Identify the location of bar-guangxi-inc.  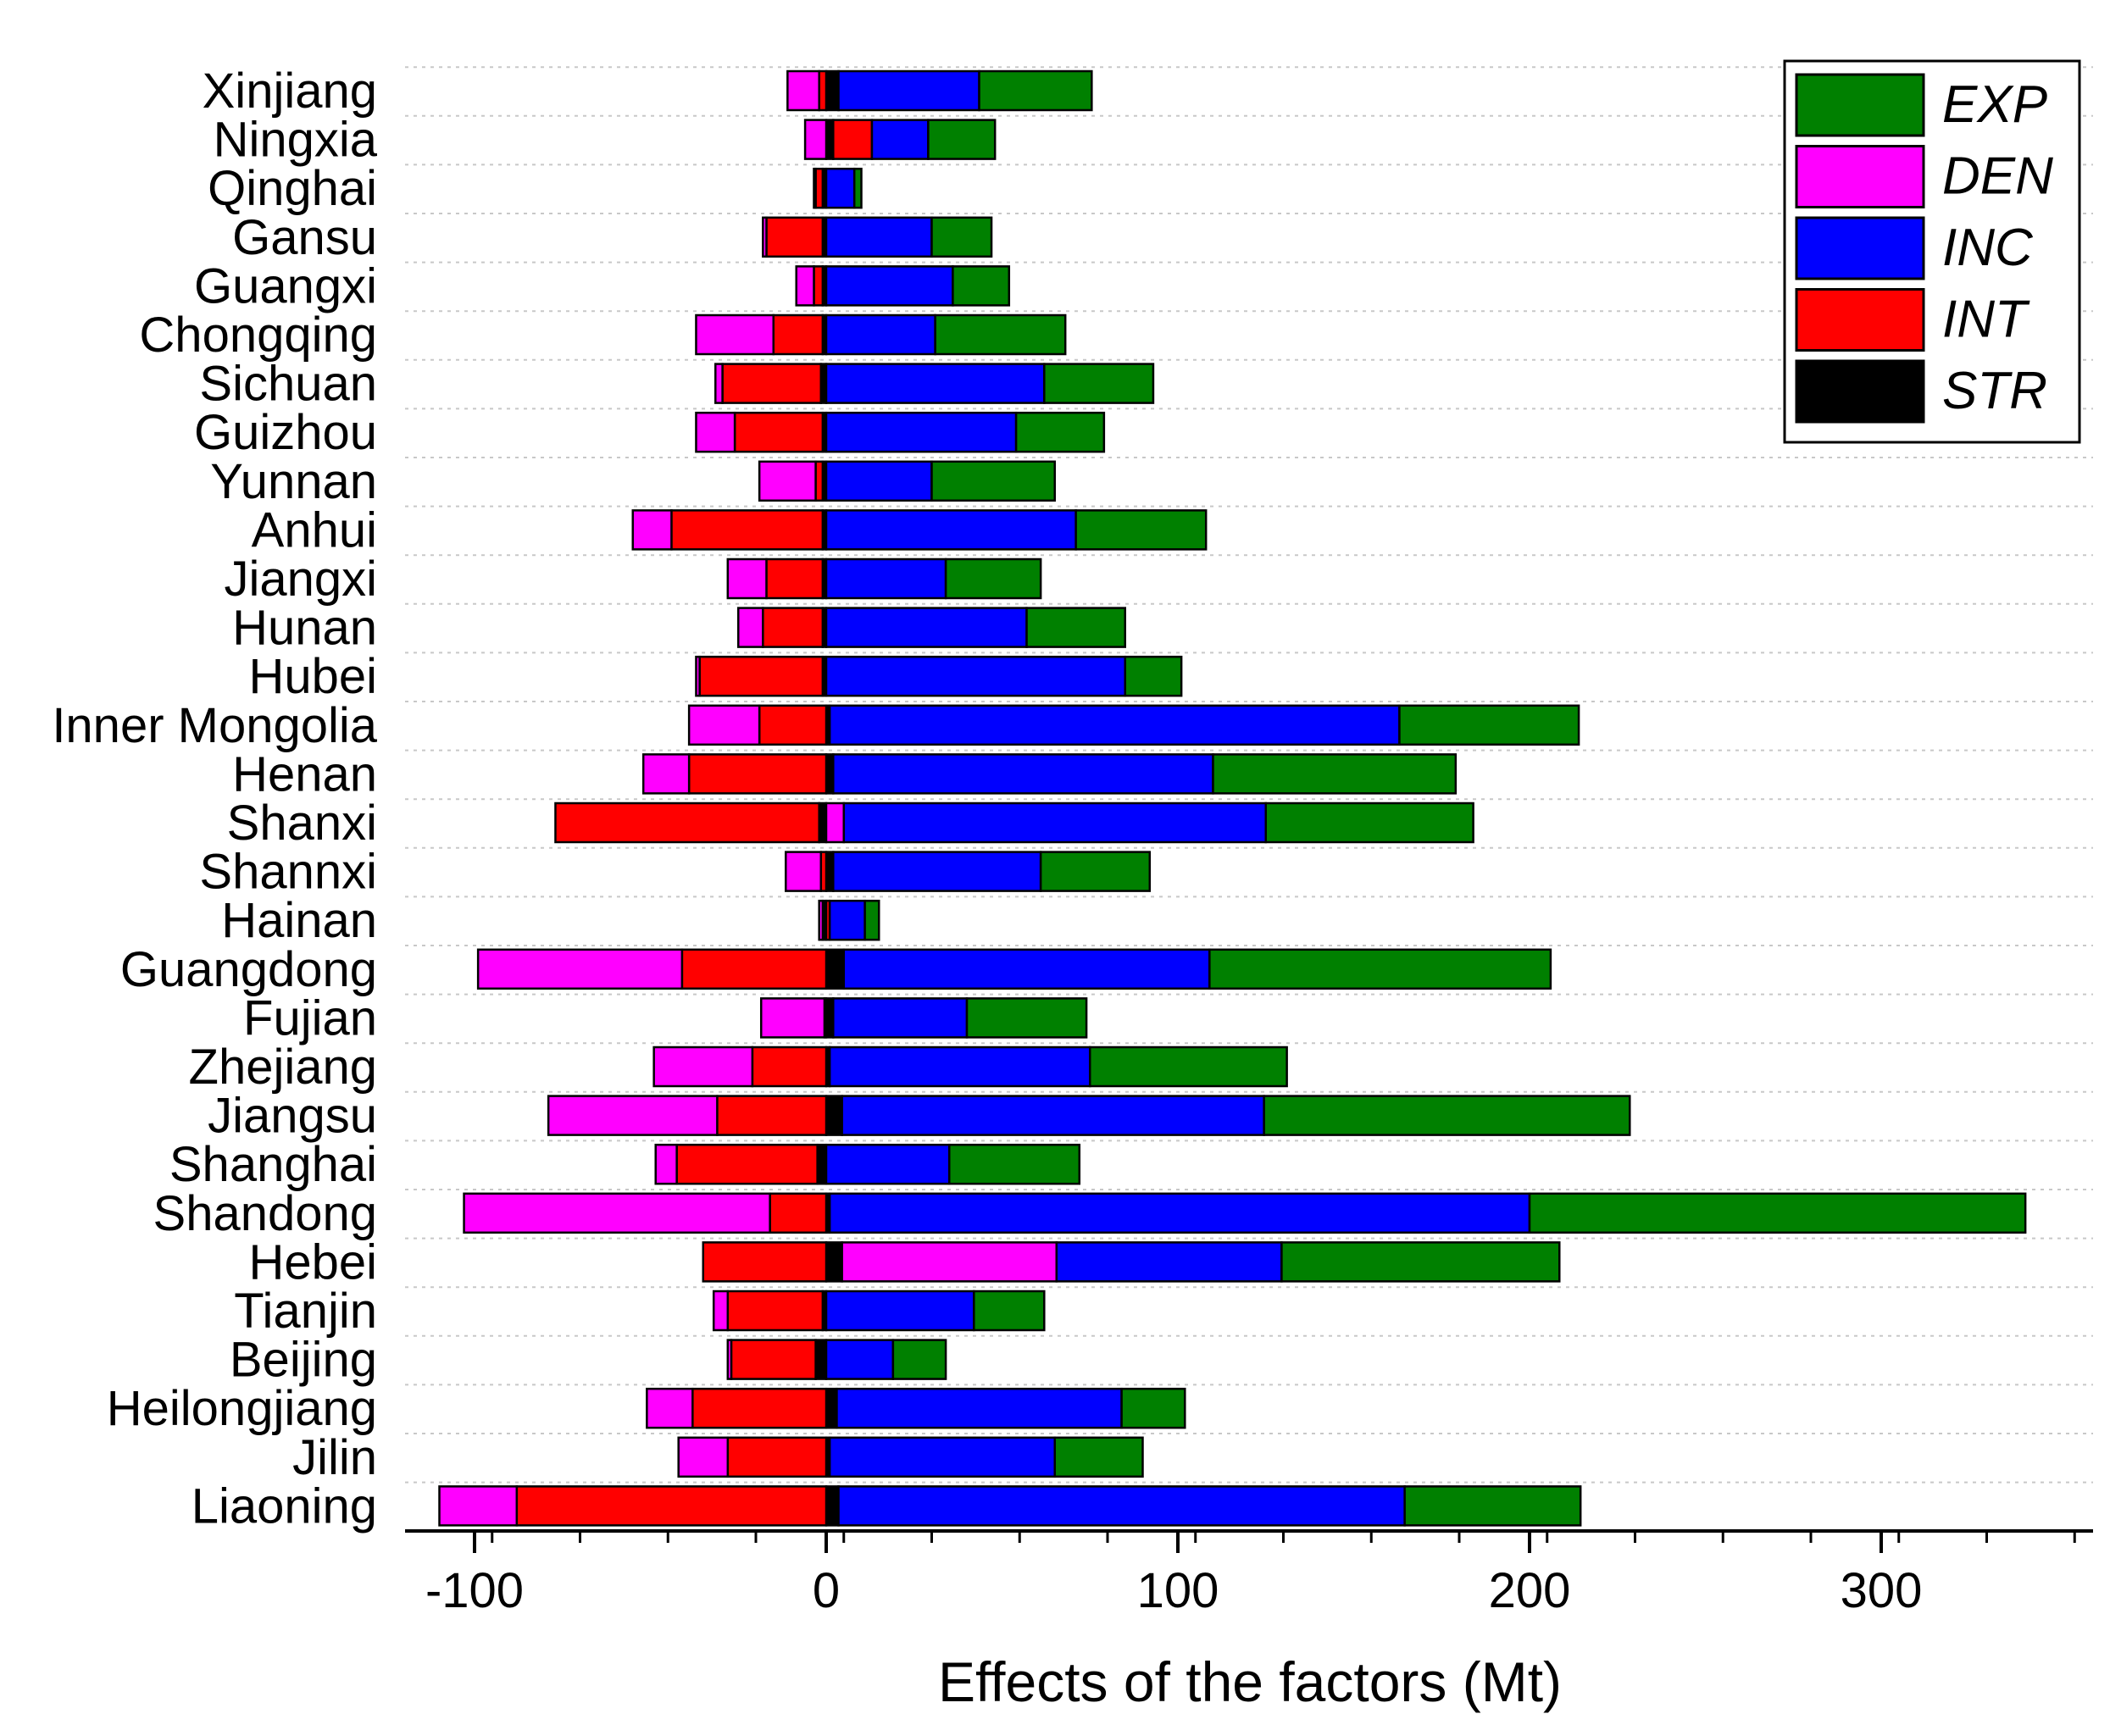
(889, 286).